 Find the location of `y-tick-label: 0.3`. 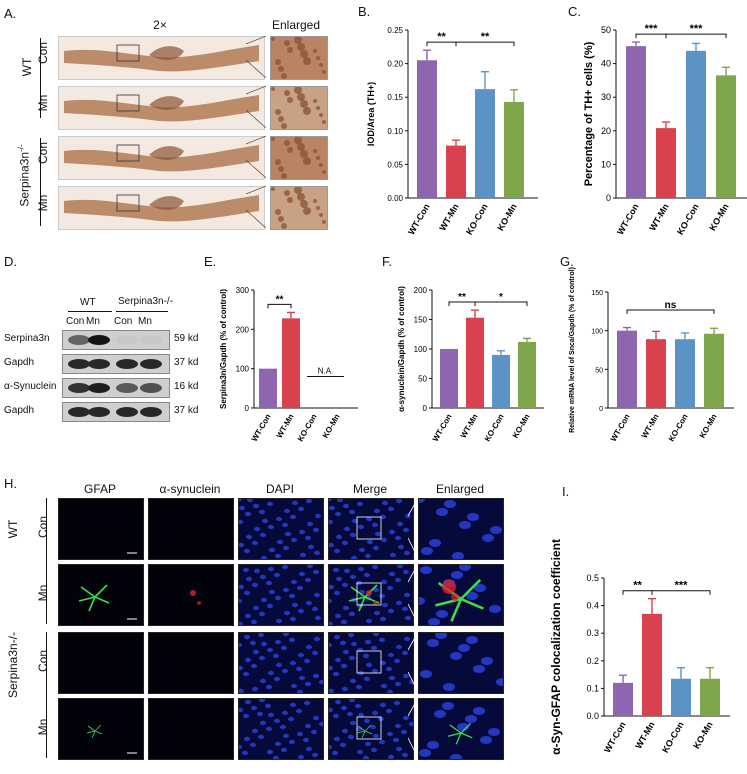

y-tick-label: 0.3 is located at coordinates (592, 633).